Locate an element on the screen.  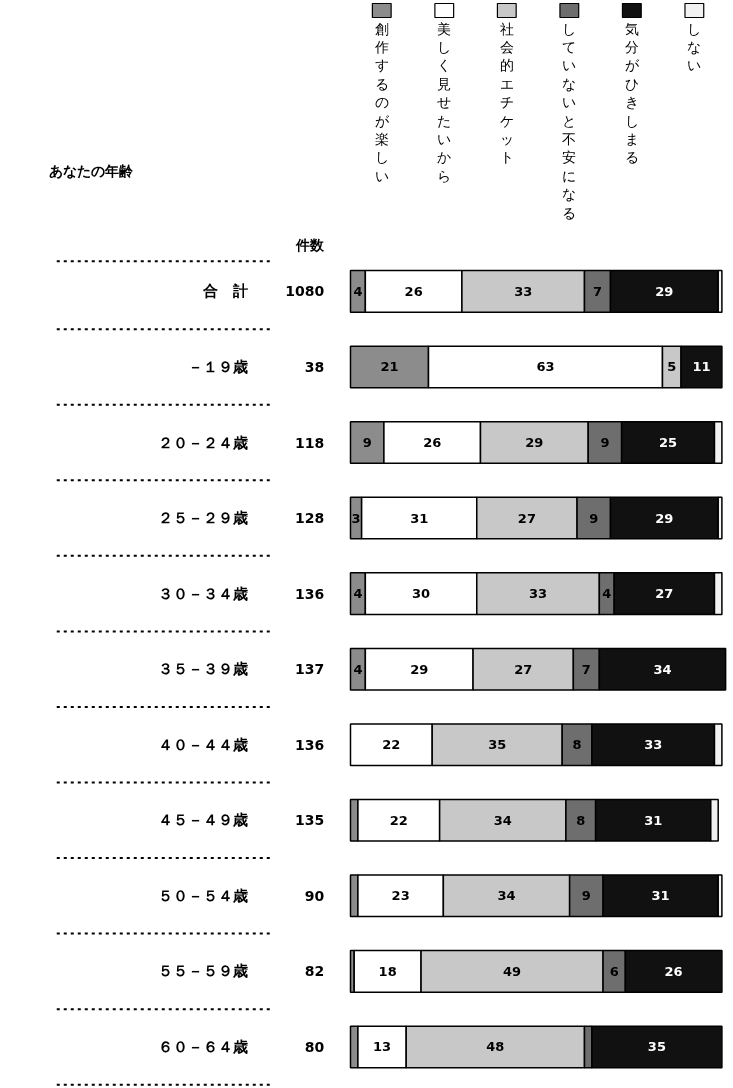
y2-tick-label: 135 is located at coordinates (310, 820).